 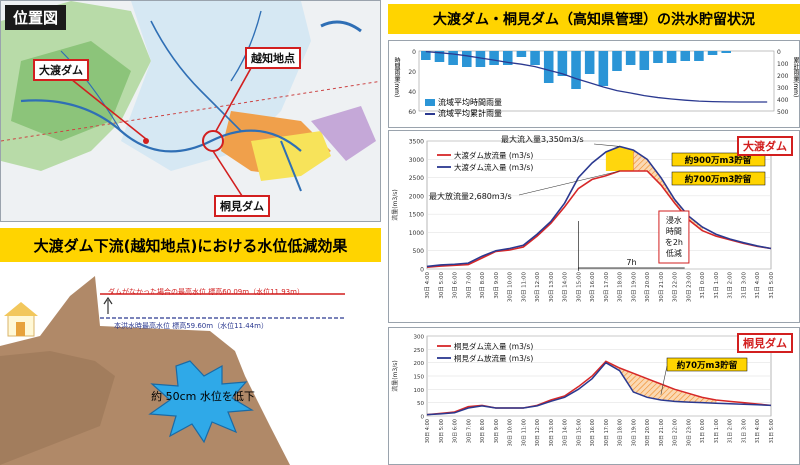 What do you see at coordinates (468, 285) in the screenshot?
I see `x-tick-label: 30日 7:00` at bounding box center [468, 285].